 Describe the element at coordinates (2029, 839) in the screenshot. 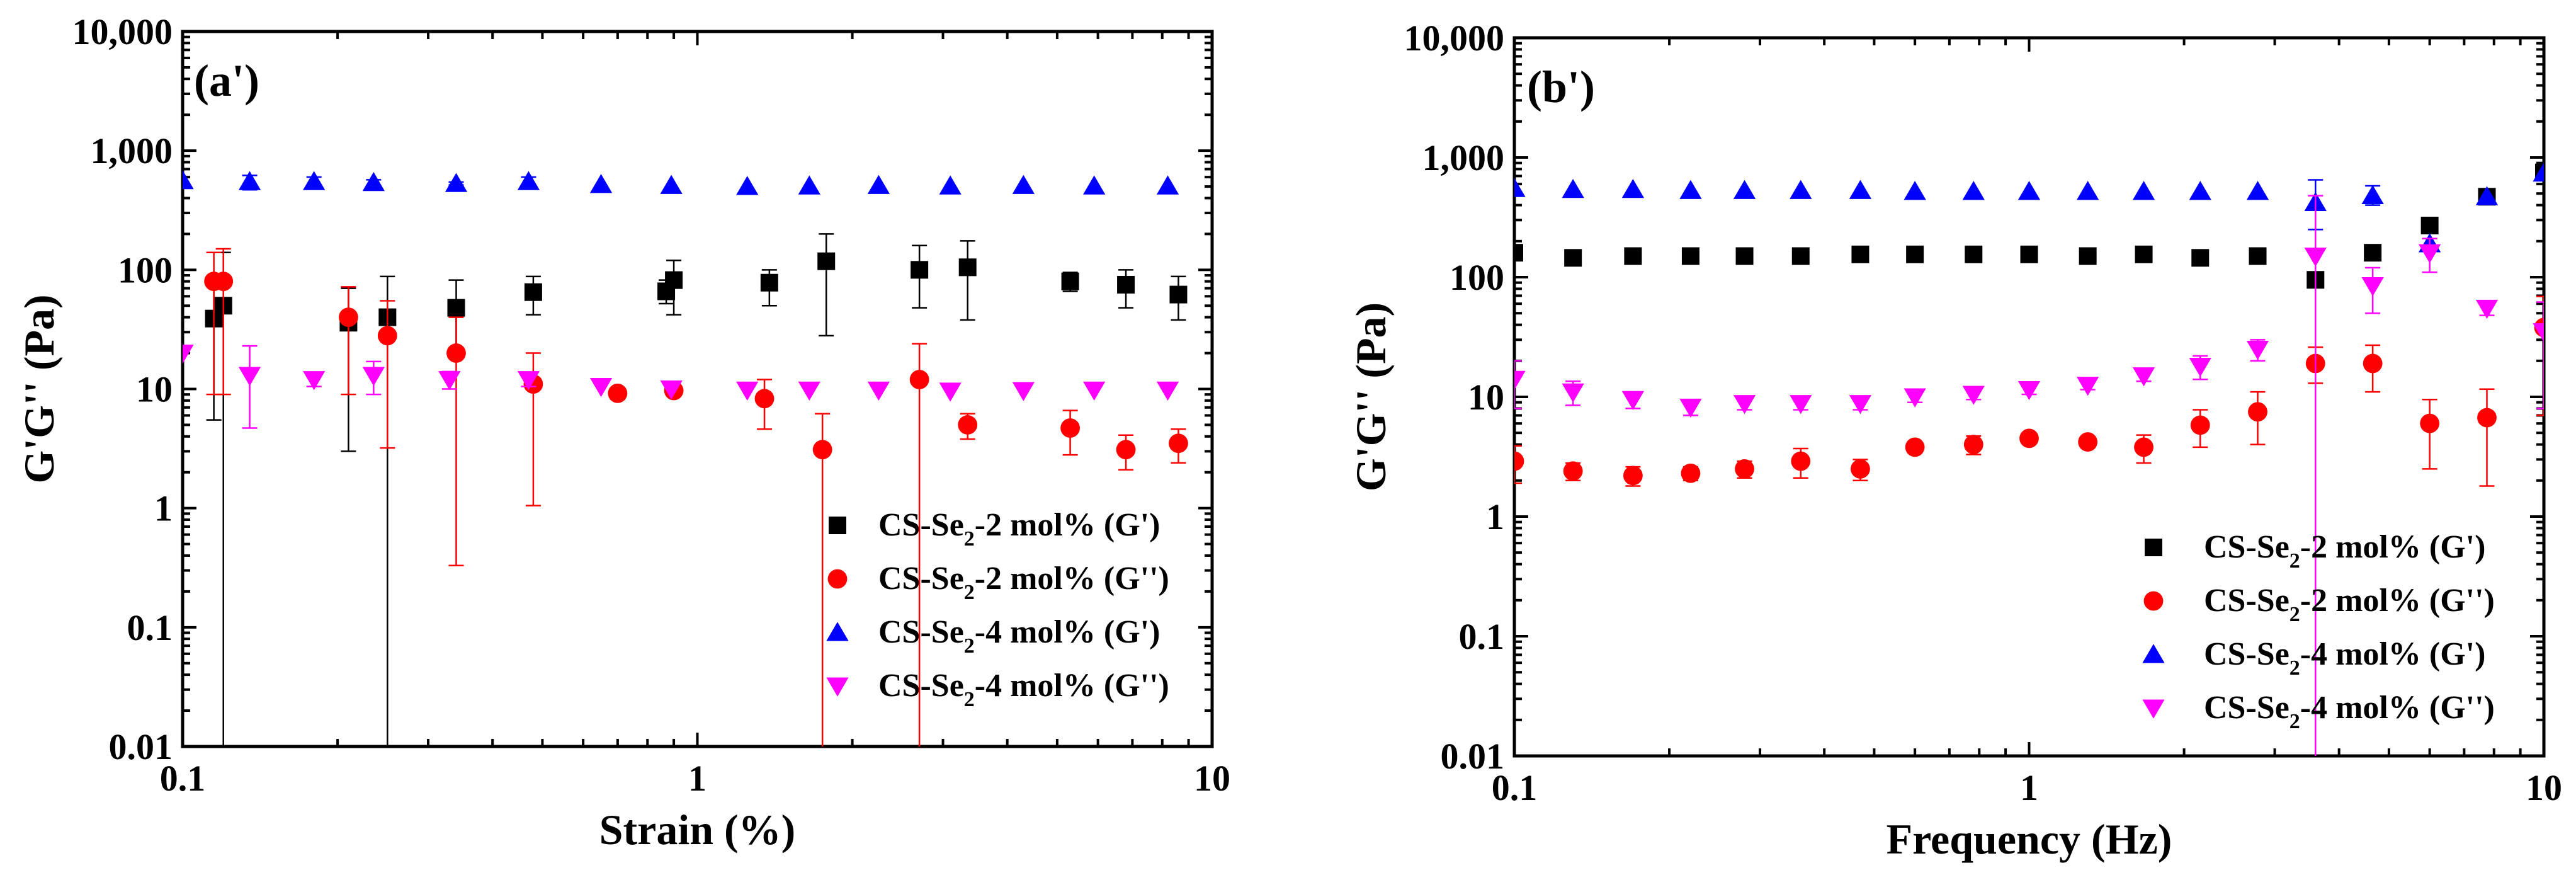

I see `x-axis-title: Frequency (Hz)` at that location.